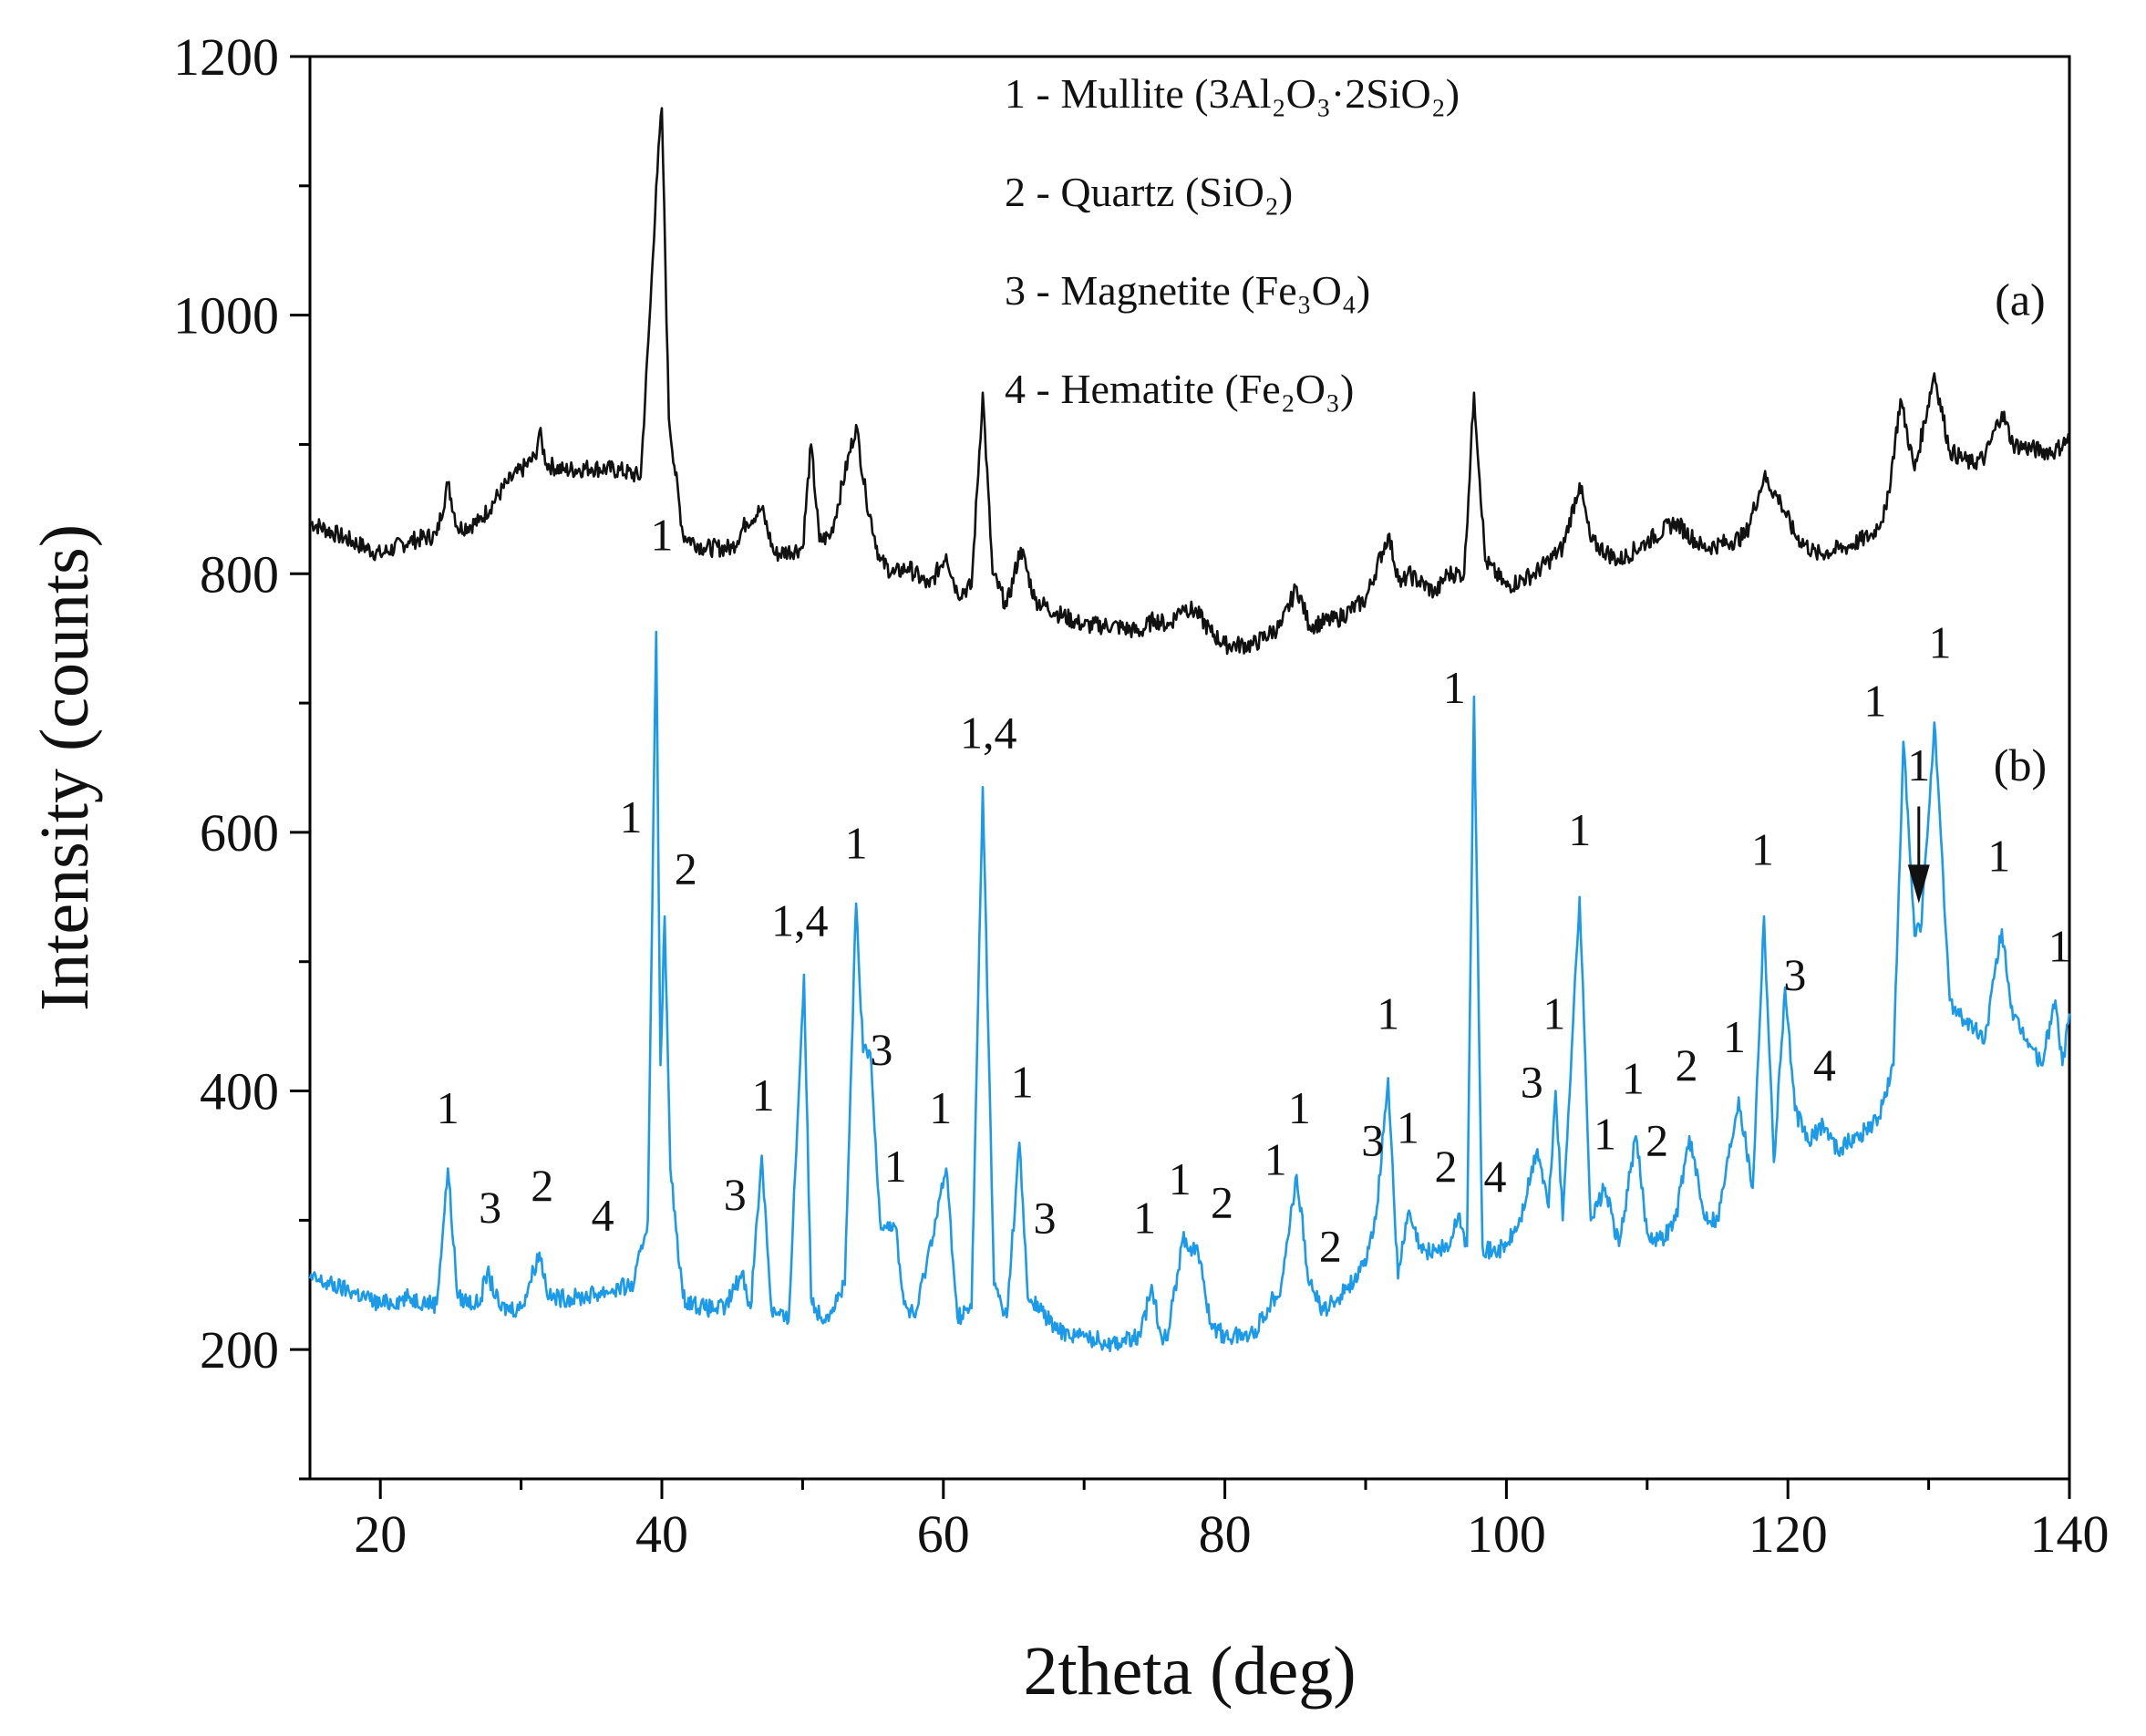 The width and height of the screenshot is (2146, 1736). Describe the element at coordinates (2021, 764) in the screenshot. I see `curve-label: (b)` at that location.